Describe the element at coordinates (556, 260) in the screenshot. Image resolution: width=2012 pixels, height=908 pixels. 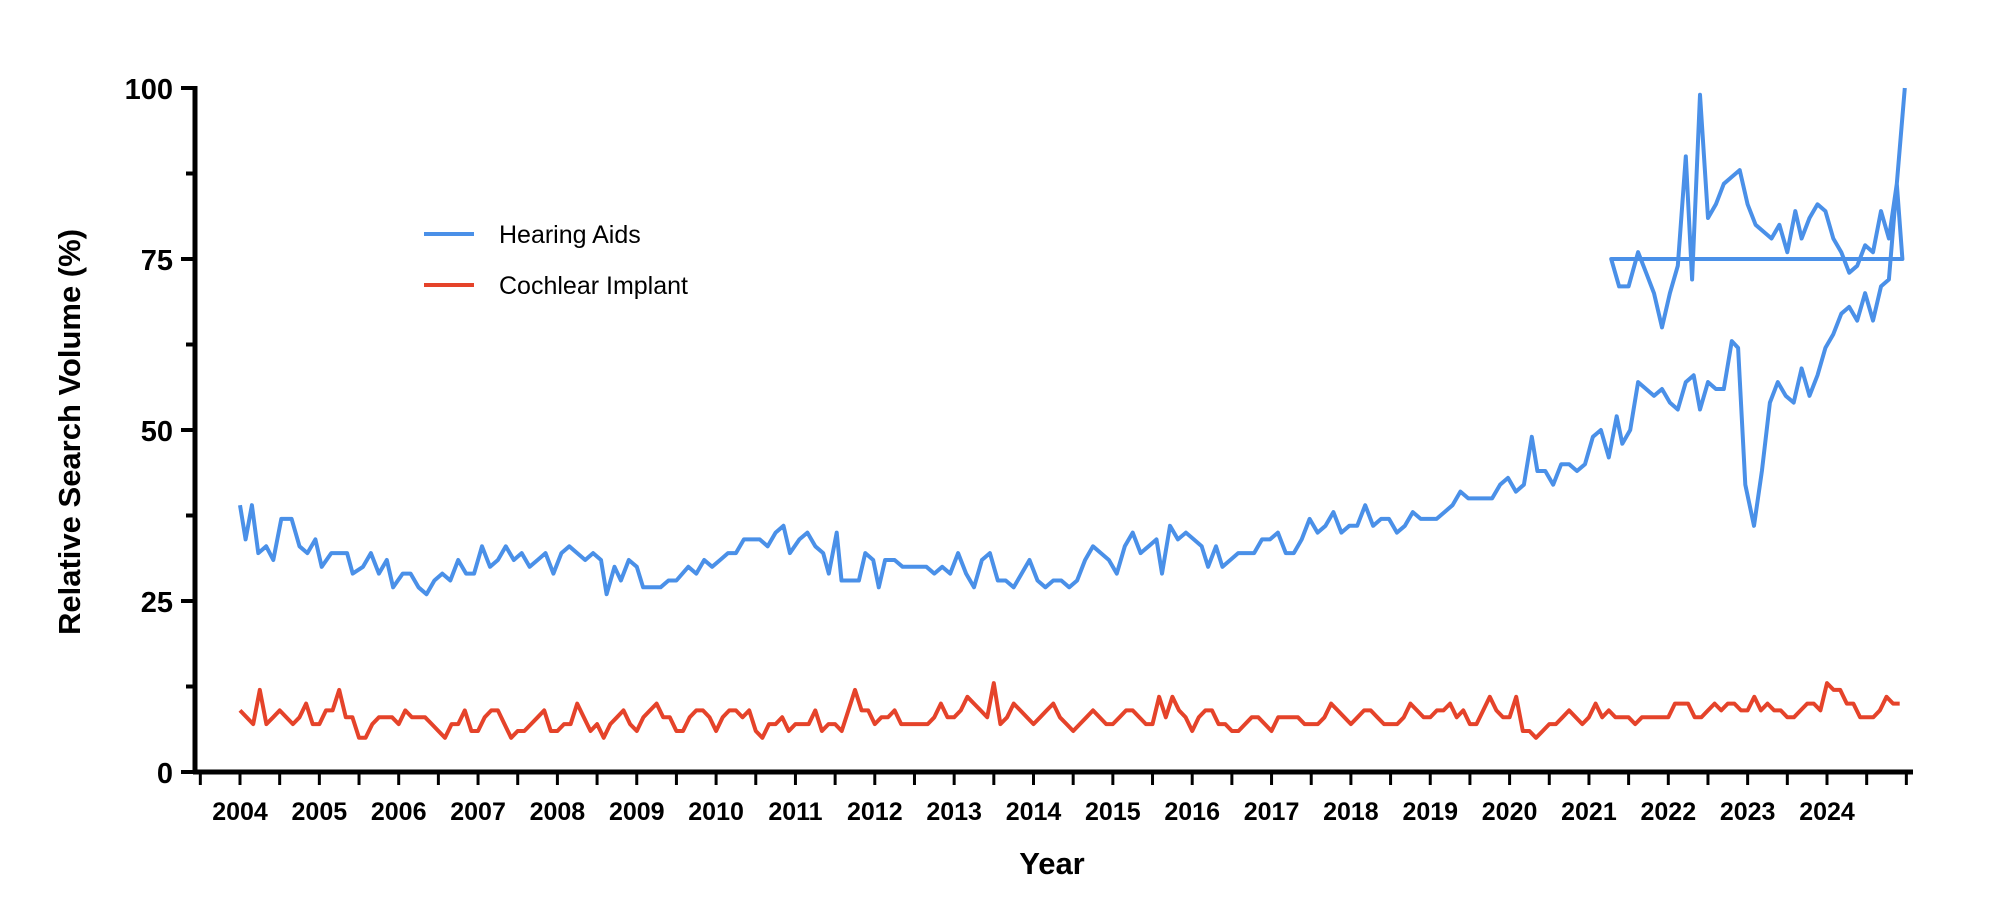
I see `legend: Hearing Aids Cochlear Implant` at that location.